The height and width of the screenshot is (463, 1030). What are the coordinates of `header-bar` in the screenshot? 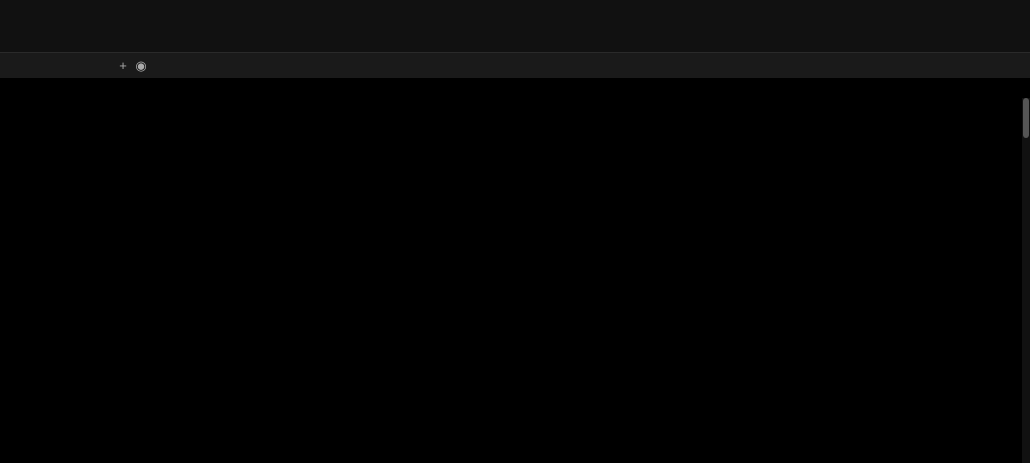 It's located at (515, 26).